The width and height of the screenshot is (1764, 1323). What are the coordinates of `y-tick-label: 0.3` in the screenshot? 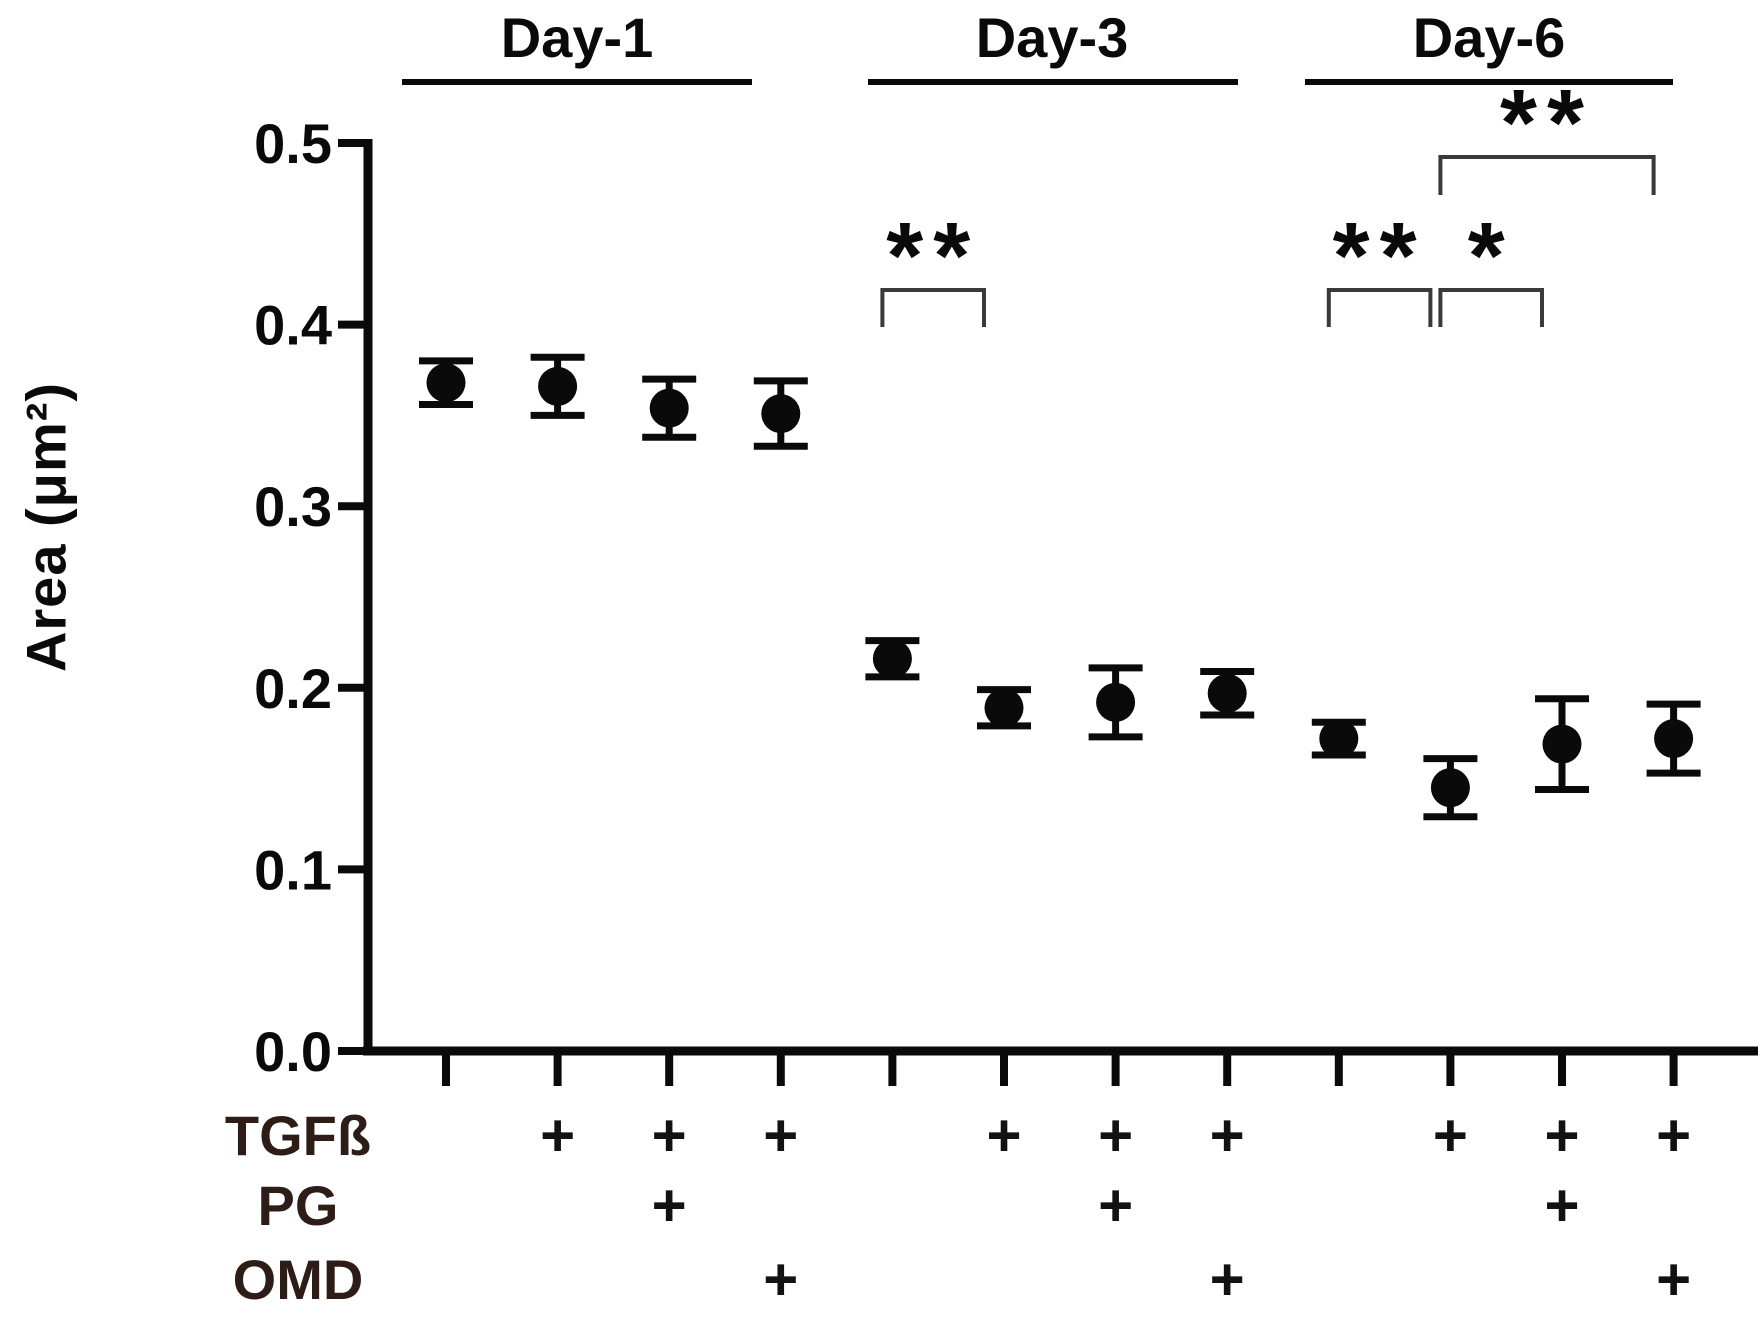 It's located at (293, 506).